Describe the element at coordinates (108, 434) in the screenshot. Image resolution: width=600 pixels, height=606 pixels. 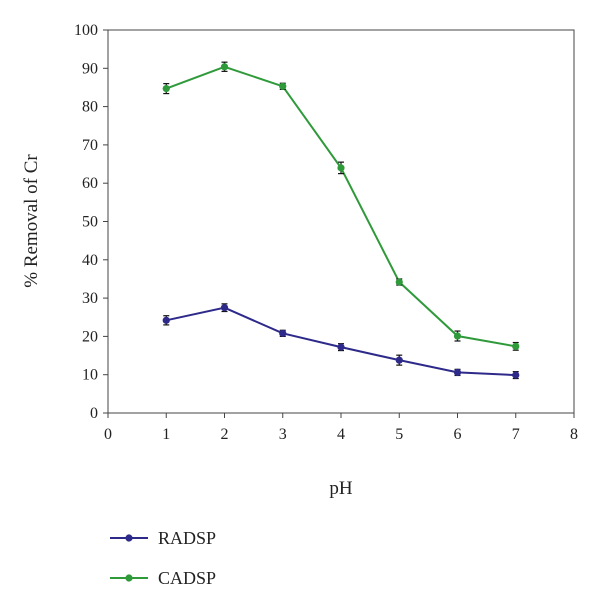
I see `x-tick-label: 0` at that location.